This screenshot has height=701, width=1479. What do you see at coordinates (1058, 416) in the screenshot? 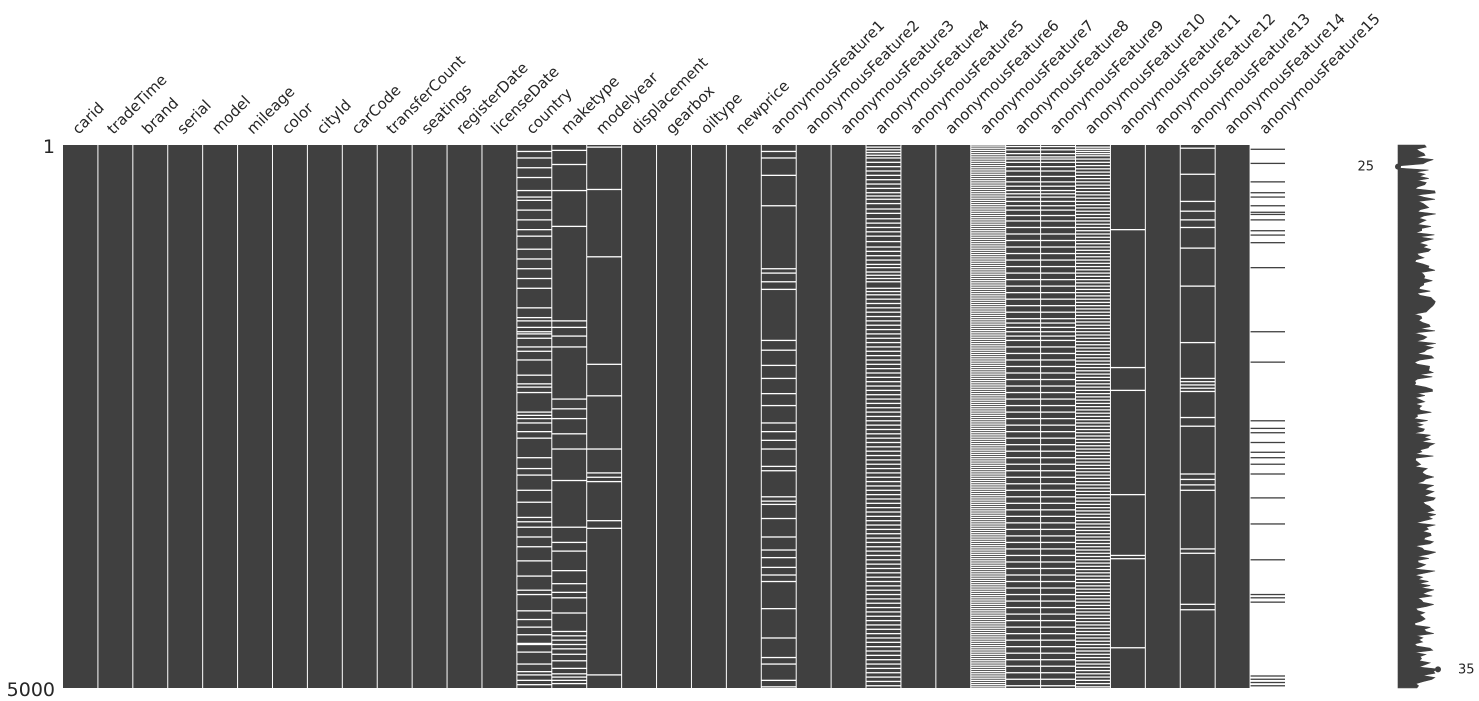
I see `column-anonymousFeature9` at bounding box center [1058, 416].